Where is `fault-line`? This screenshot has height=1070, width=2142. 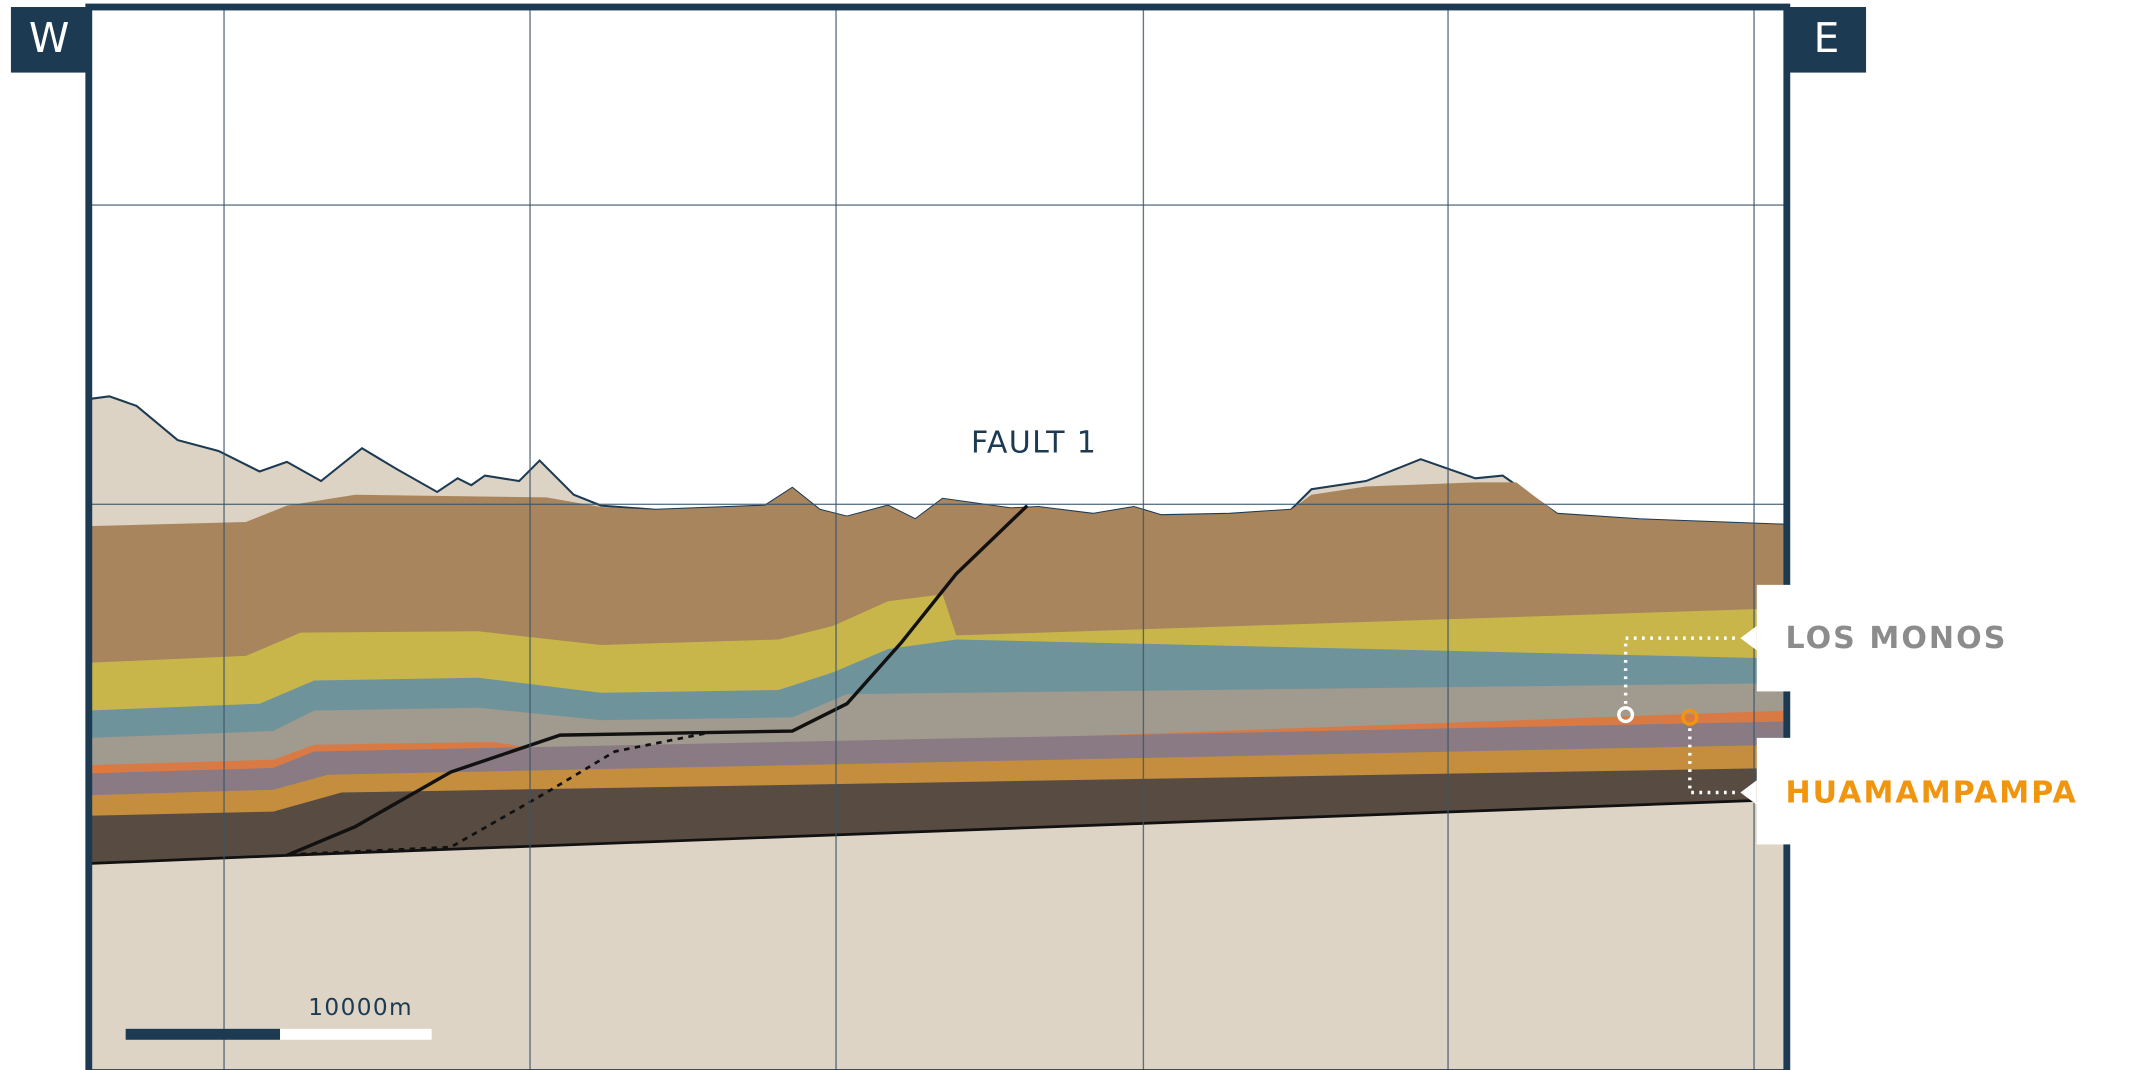
fault-line is located at coordinates (657, 680).